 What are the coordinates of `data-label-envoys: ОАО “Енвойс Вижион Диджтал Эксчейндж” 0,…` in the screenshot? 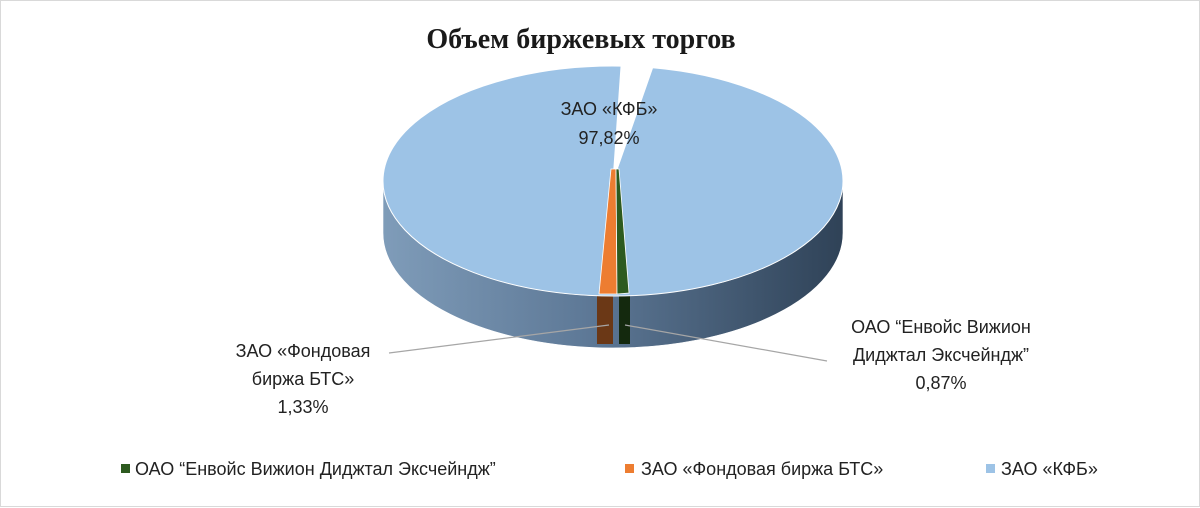 It's located at (941, 355).